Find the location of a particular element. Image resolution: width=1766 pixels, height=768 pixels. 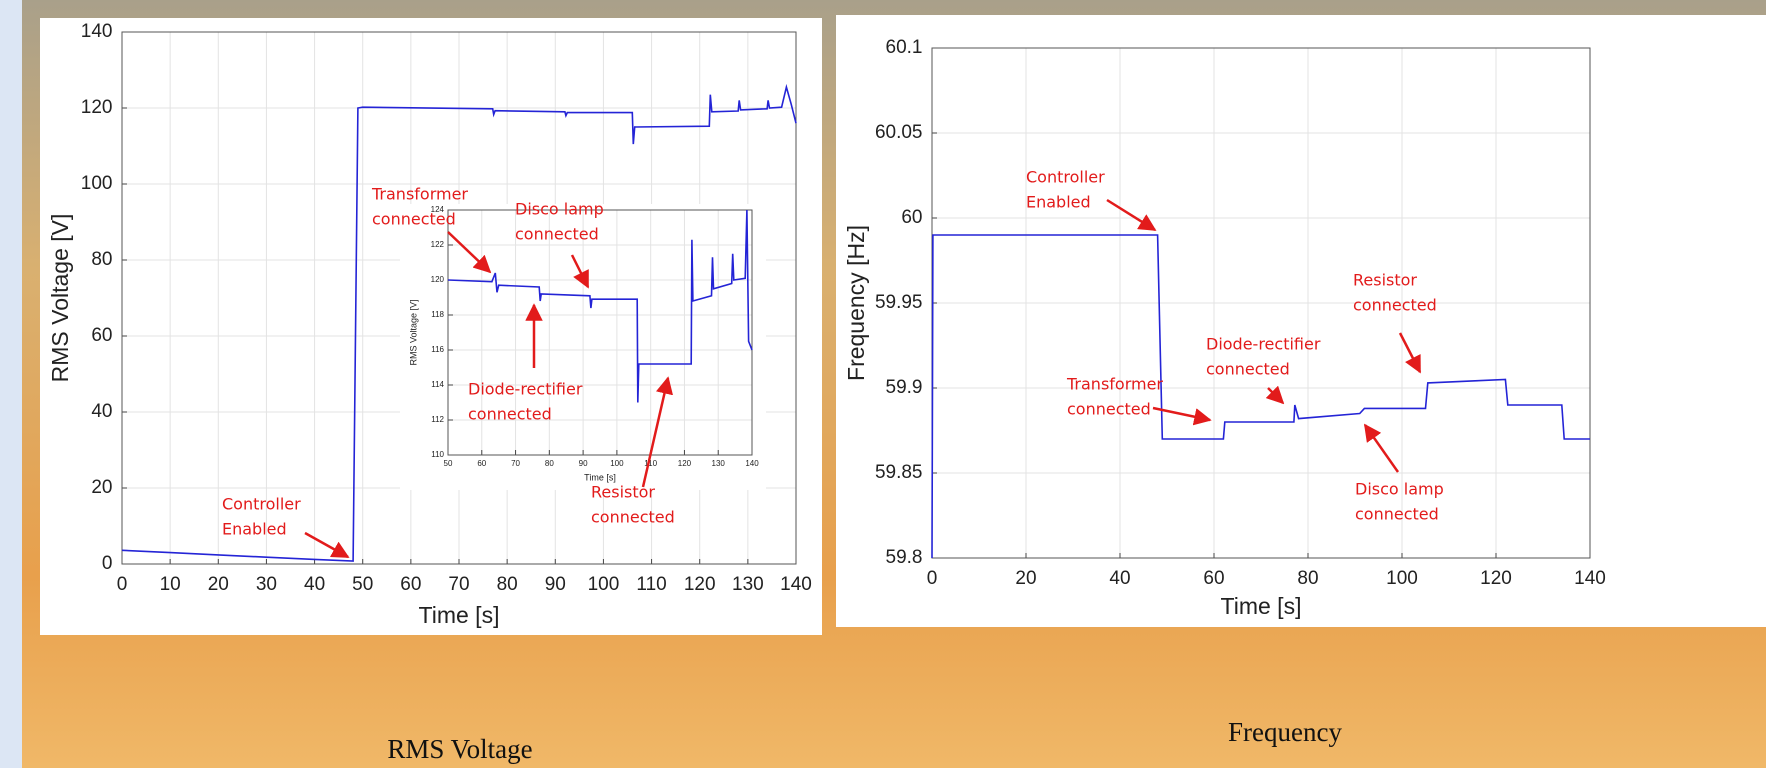

y-tick-label: 80 is located at coordinates (101, 259).